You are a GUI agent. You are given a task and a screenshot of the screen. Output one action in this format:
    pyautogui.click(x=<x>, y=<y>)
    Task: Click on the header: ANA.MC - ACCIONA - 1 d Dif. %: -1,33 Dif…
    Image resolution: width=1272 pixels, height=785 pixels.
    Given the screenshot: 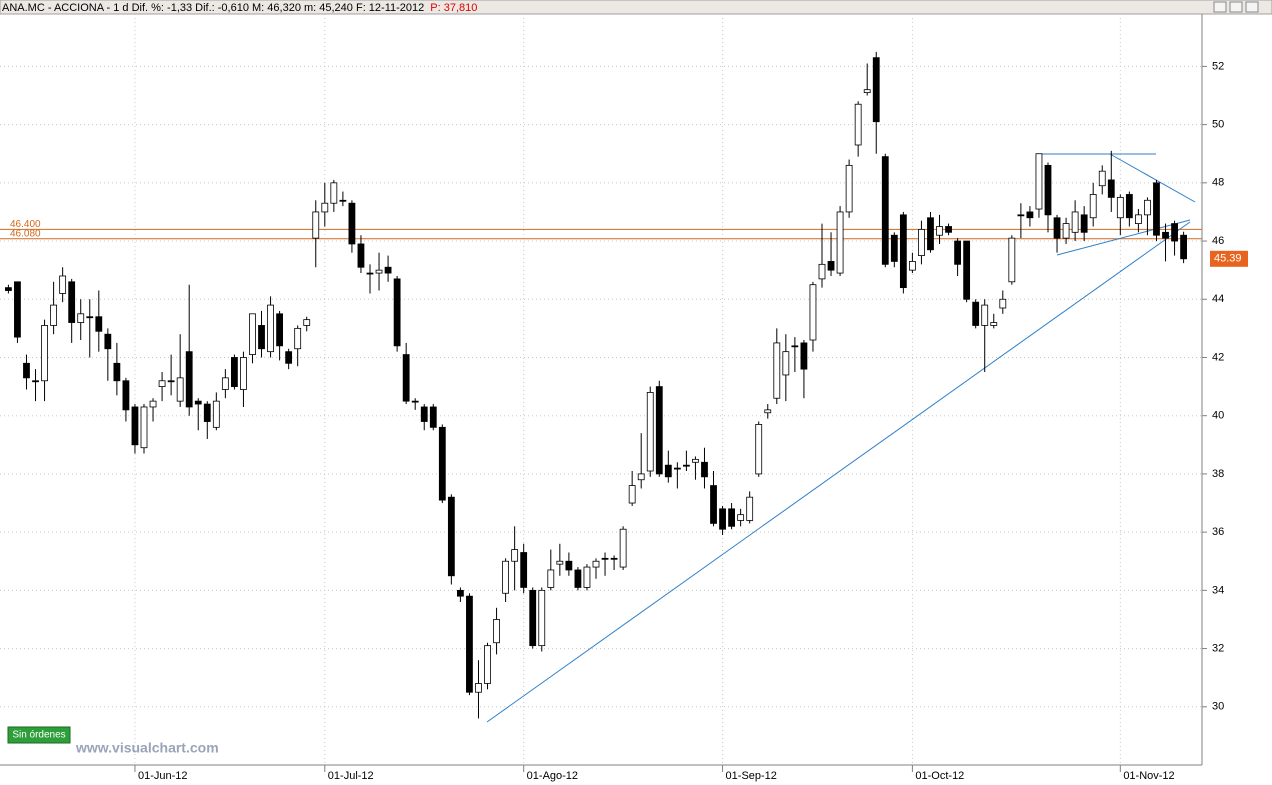 What is the action you would take?
    pyautogui.click(x=239, y=8)
    